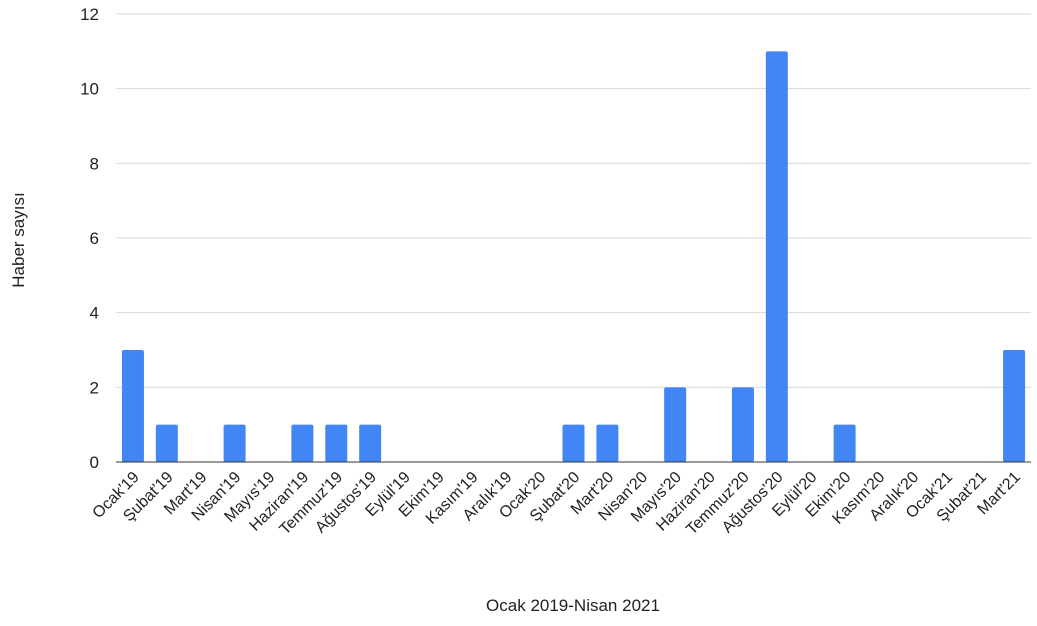 The height and width of the screenshot is (626, 1037). What do you see at coordinates (94, 163) in the screenshot?
I see `y-tick-label: 8` at bounding box center [94, 163].